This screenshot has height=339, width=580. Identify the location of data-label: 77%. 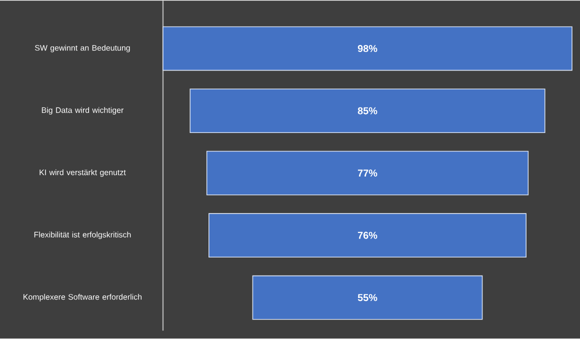
(368, 173).